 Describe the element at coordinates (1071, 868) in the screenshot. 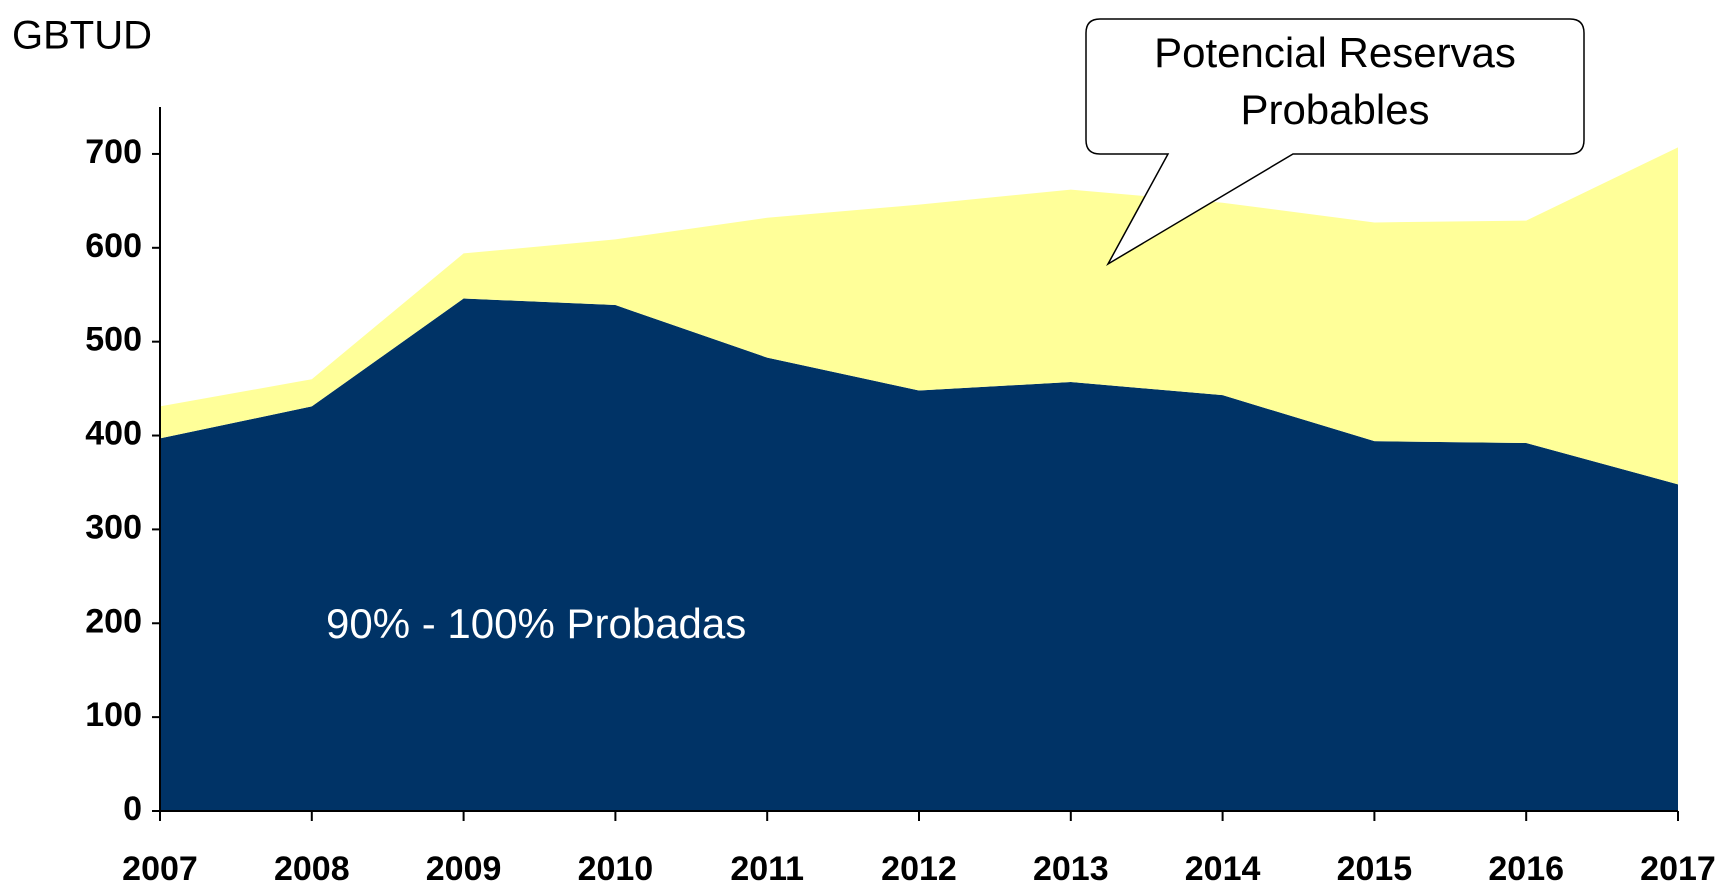

I see `x-tick-label: 2013` at that location.